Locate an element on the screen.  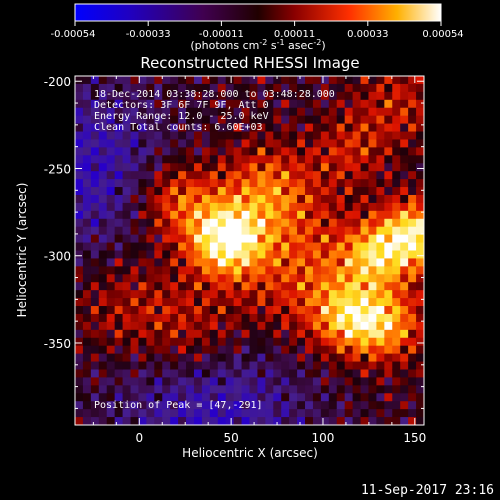
colorbar-tick-label: -0.00054 is located at coordinates (73, 34).